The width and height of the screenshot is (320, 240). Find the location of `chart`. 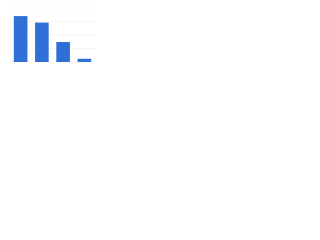

chart is located at coordinates (52, 35).